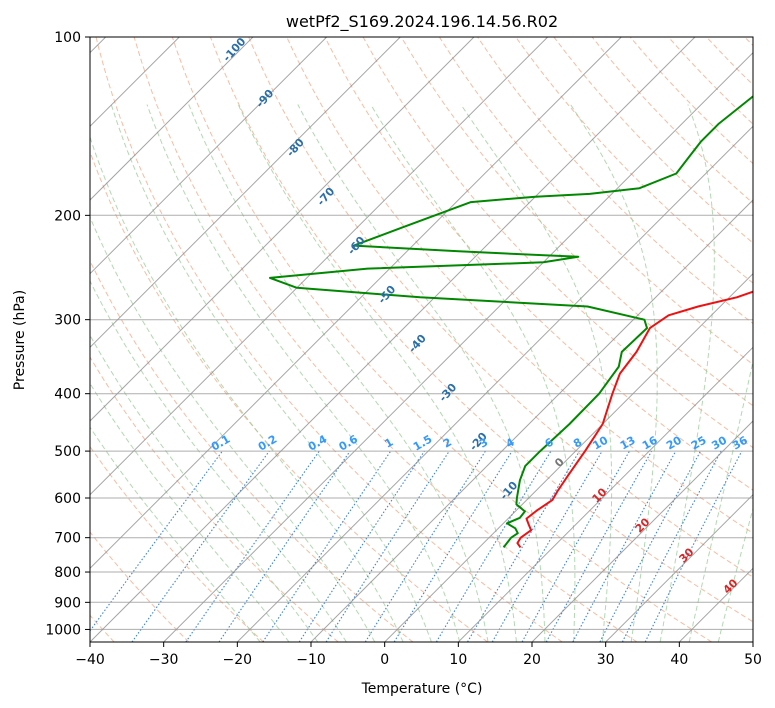  Describe the element at coordinates (238, 660) in the screenshot. I see `x-tick-label: −20` at that location.